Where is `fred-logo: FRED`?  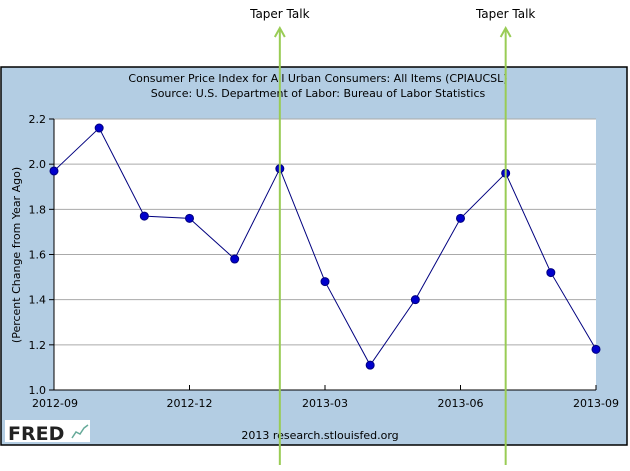
fred-logo: FRED is located at coordinates (47, 432).